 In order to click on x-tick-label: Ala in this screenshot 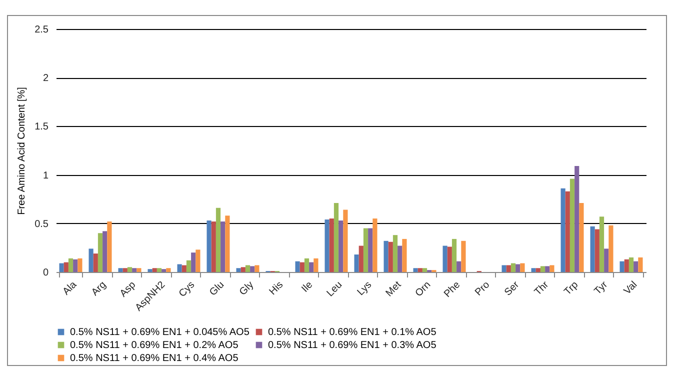, I will do `click(70, 288)`.